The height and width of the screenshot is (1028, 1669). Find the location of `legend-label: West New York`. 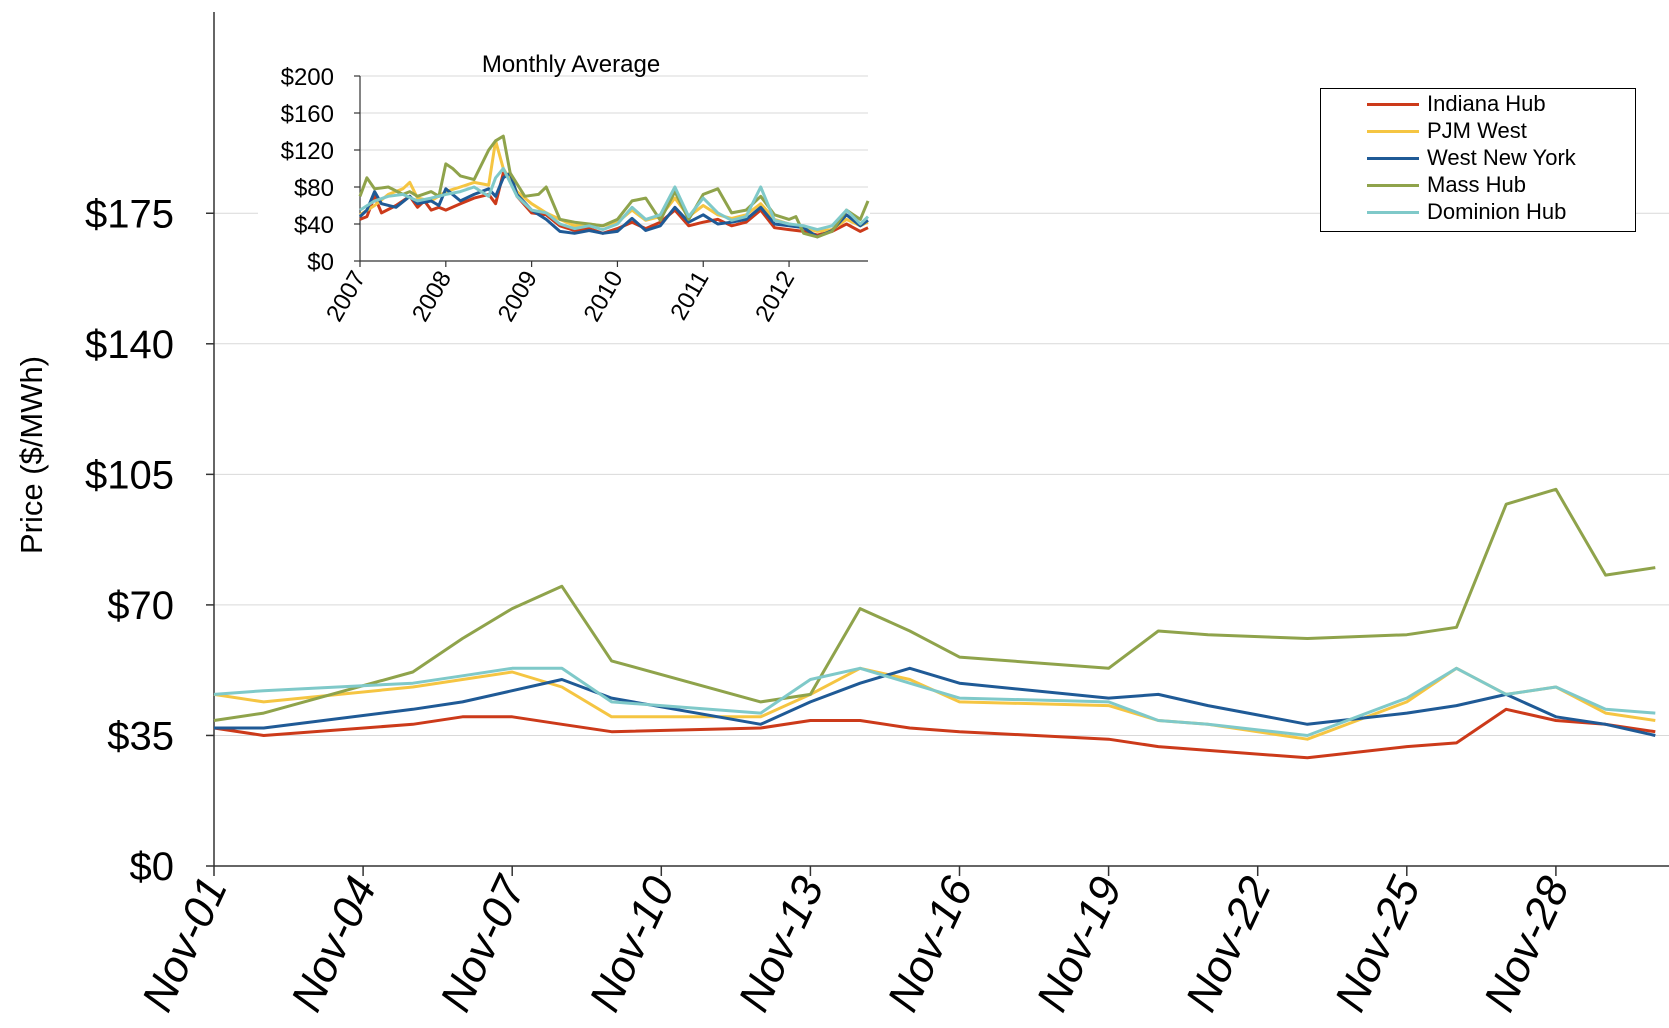

legend-label: West New York is located at coordinates (1501, 157).